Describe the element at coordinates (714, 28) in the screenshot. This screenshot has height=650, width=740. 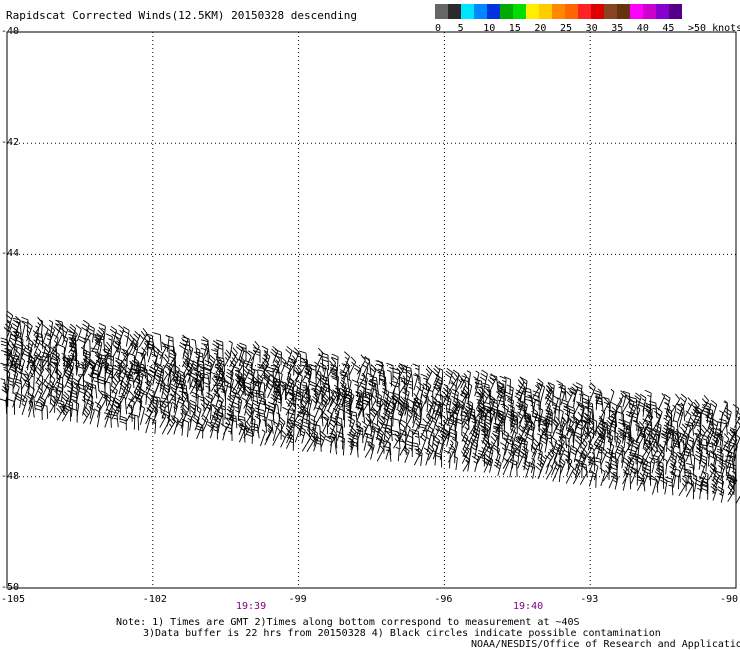
I see `legend-label: >50 knots` at that location.